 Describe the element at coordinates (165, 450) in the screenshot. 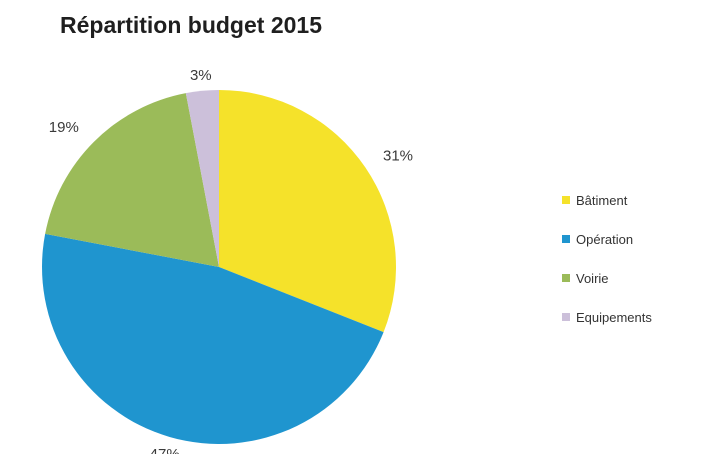

I see `pie-label-operation: 47%` at that location.